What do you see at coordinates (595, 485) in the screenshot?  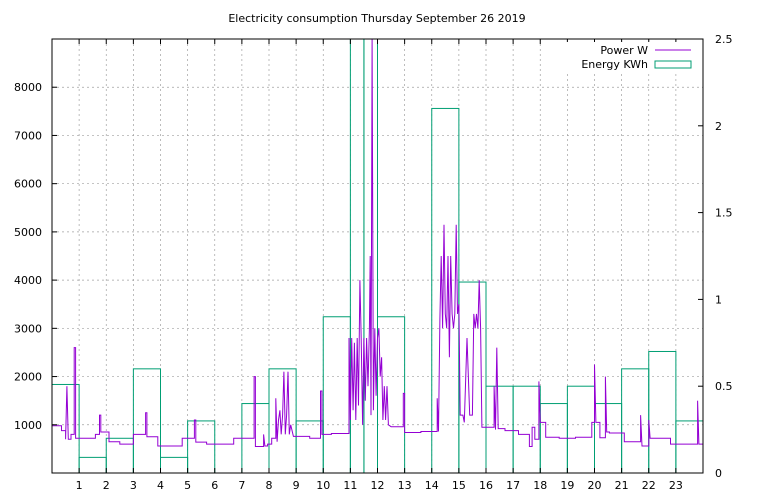 I see `x-tick-label: 20` at bounding box center [595, 485].